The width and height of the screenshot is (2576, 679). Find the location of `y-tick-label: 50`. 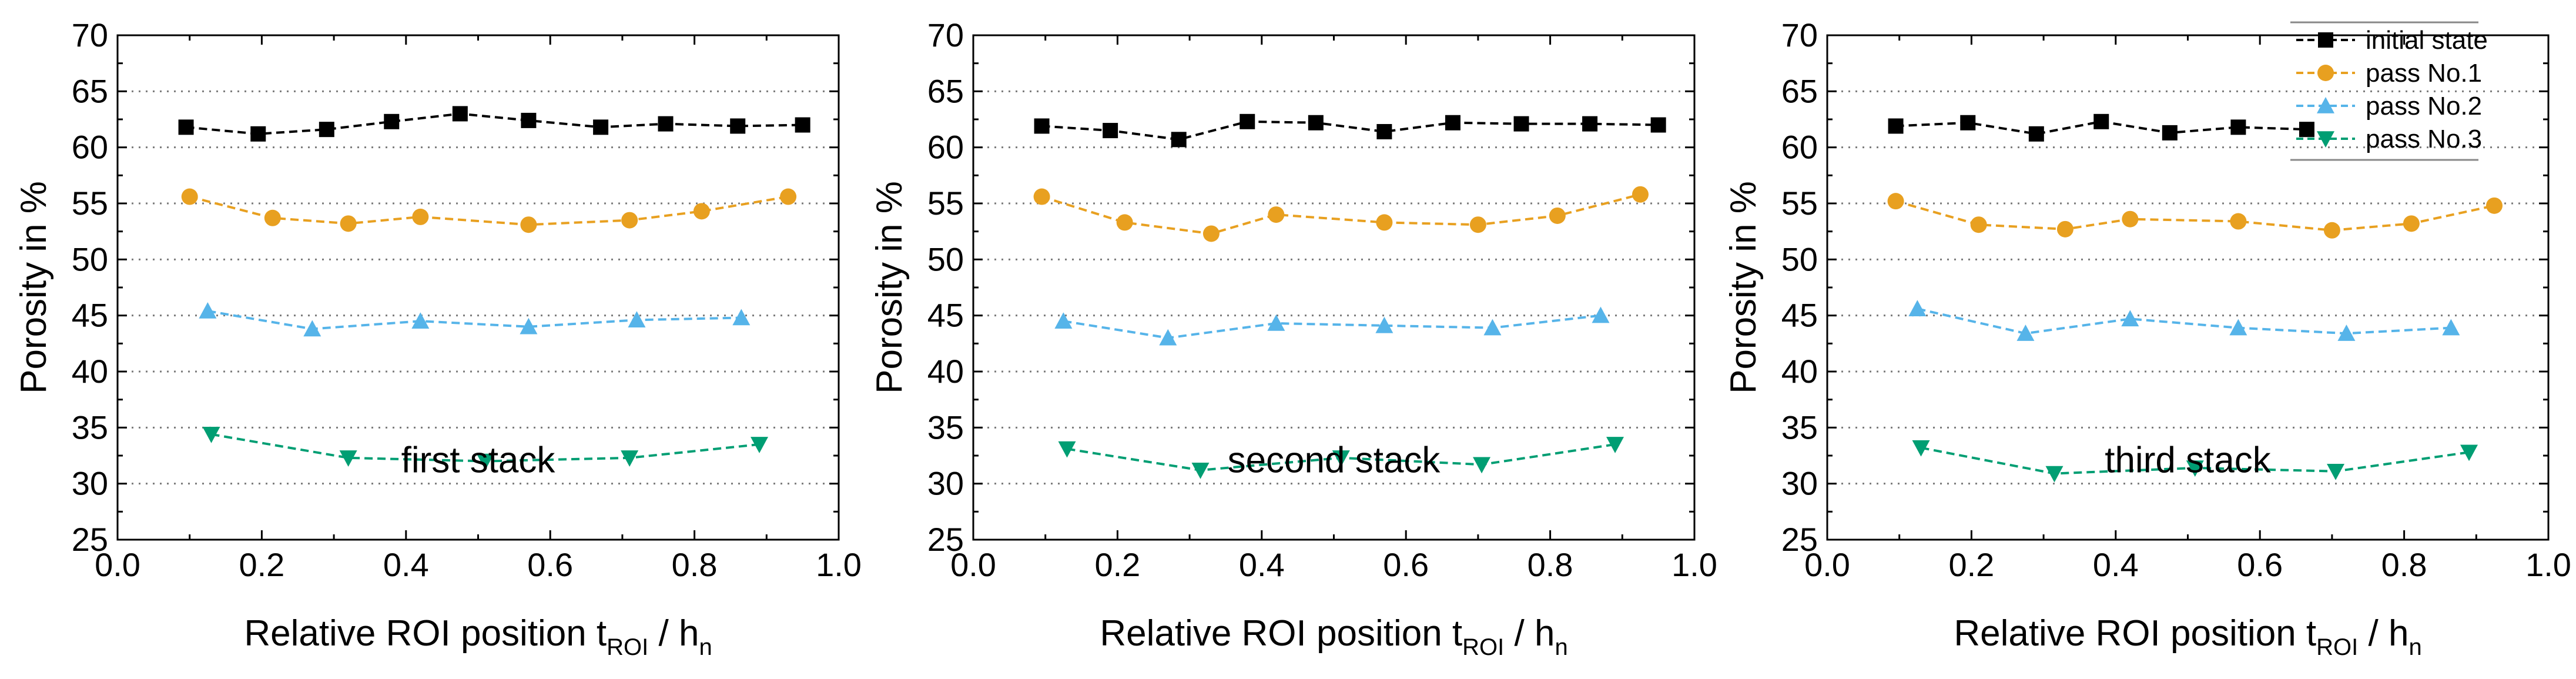

y-tick-label: 50 is located at coordinates (90, 258).